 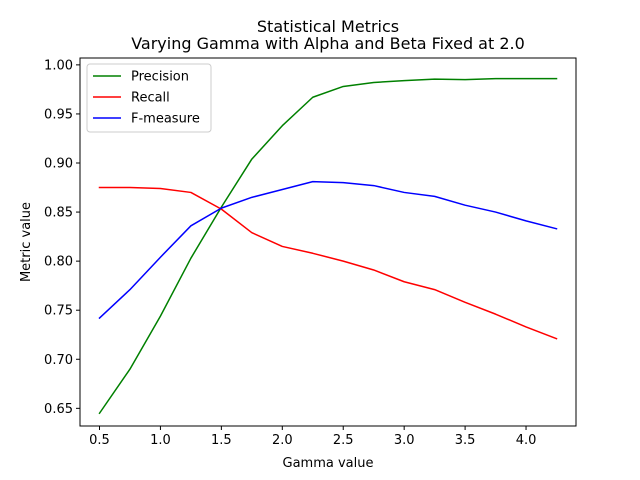 I want to click on x-tick-label: 0.5, so click(x=99, y=440).